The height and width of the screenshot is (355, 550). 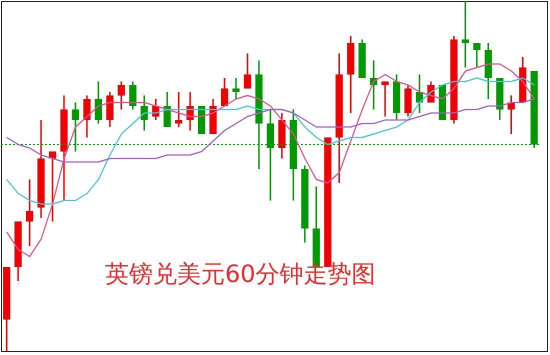 I want to click on text: 英镑兑美元60分钟走势图, so click(x=240, y=274).